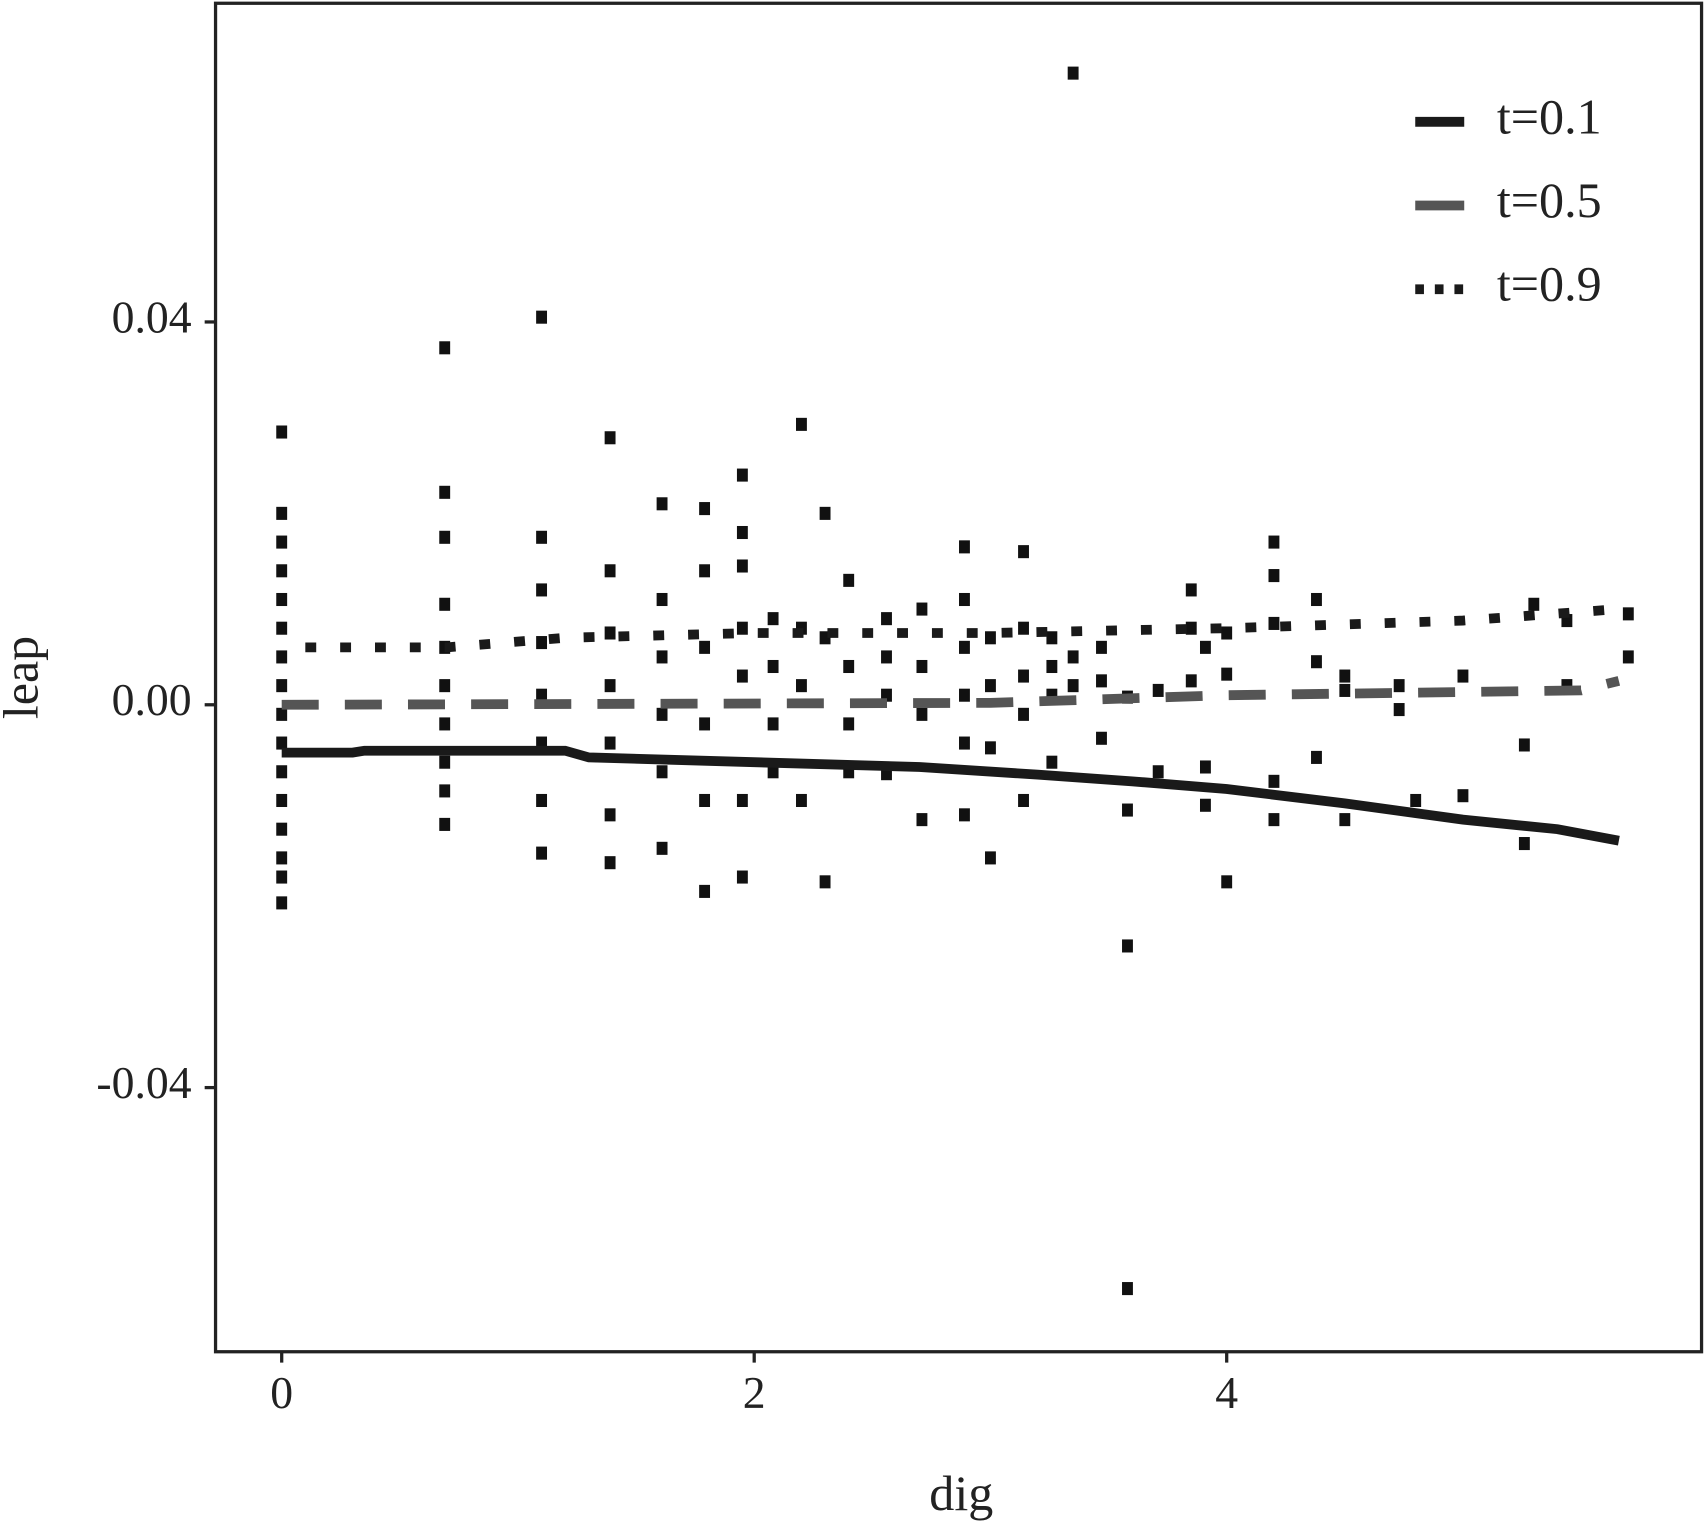 Image resolution: width=1707 pixels, height=1529 pixels. I want to click on y-tick-label: 0.04, so click(152, 316).